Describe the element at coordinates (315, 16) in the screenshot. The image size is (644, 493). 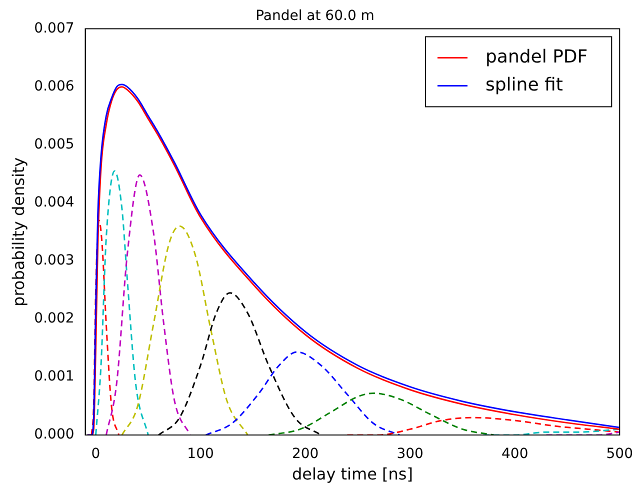
I see `chart-title: Pandel at 60.0 m` at that location.